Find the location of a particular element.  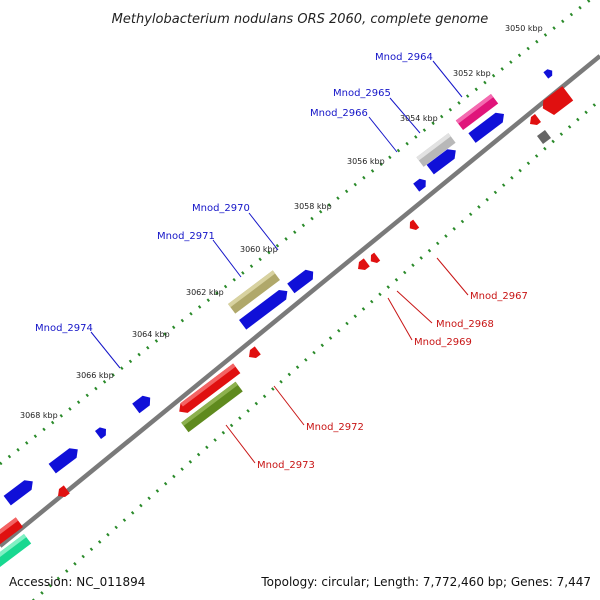

tick-label: 3052 kbp is located at coordinates (472, 73).